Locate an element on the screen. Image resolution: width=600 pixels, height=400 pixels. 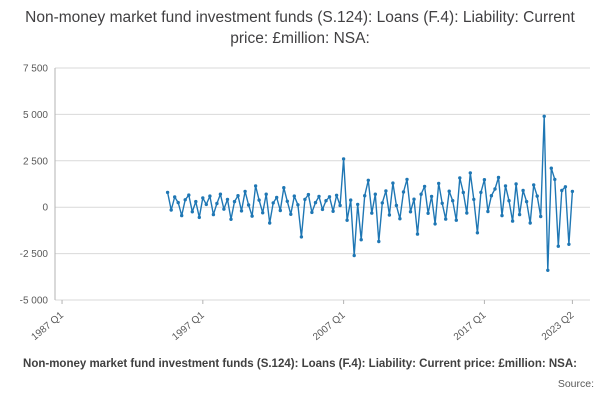
x-tick-label: 1997 Q1 is located at coordinates (188, 326).